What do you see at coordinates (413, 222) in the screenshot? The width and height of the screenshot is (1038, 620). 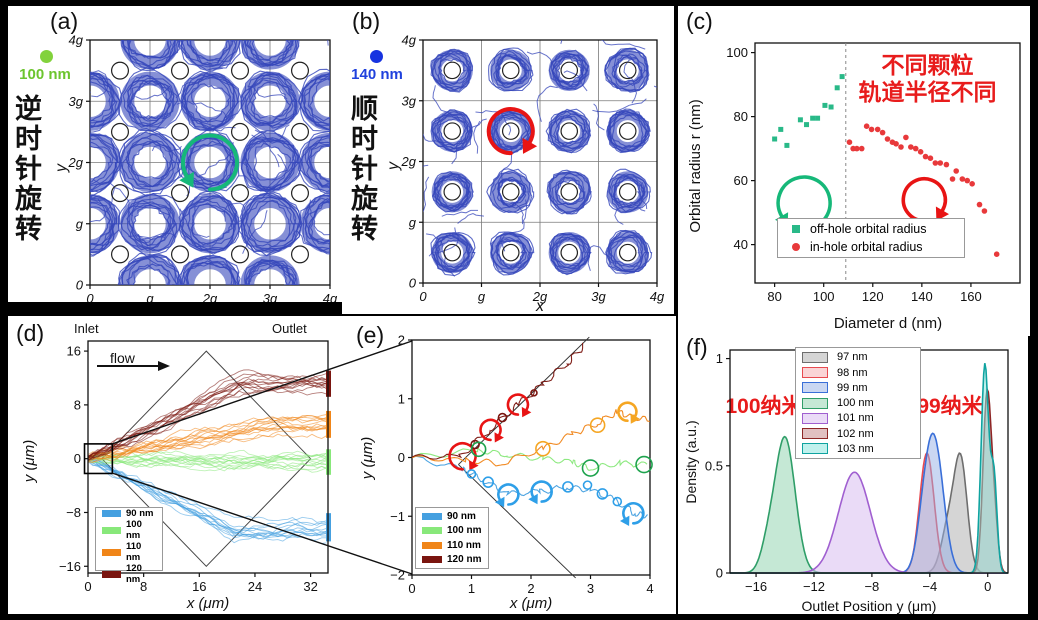 I see `tick-label: g` at bounding box center [413, 222].